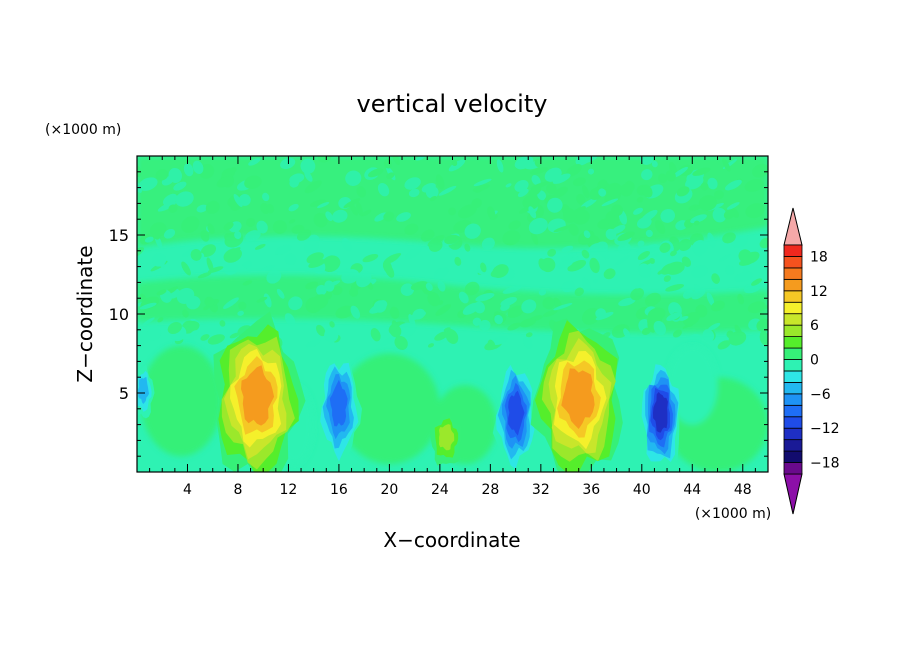 This screenshot has height=654, width=904. I want to click on colorbar: 18 12 6 0 −6 −12 −18, so click(811, 361).